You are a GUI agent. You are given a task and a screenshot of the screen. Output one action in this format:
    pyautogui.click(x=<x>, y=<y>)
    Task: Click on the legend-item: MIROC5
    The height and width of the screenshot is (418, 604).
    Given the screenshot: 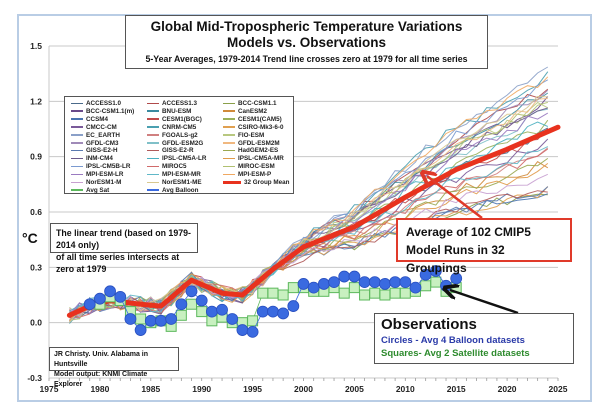 What is the action you would take?
    pyautogui.click(x=167, y=167)
    